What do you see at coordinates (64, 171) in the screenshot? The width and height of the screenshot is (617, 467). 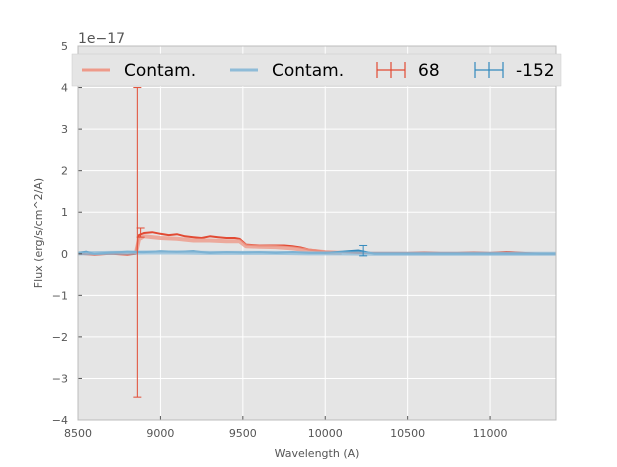 I see `y-tick-label: 2` at bounding box center [64, 171].